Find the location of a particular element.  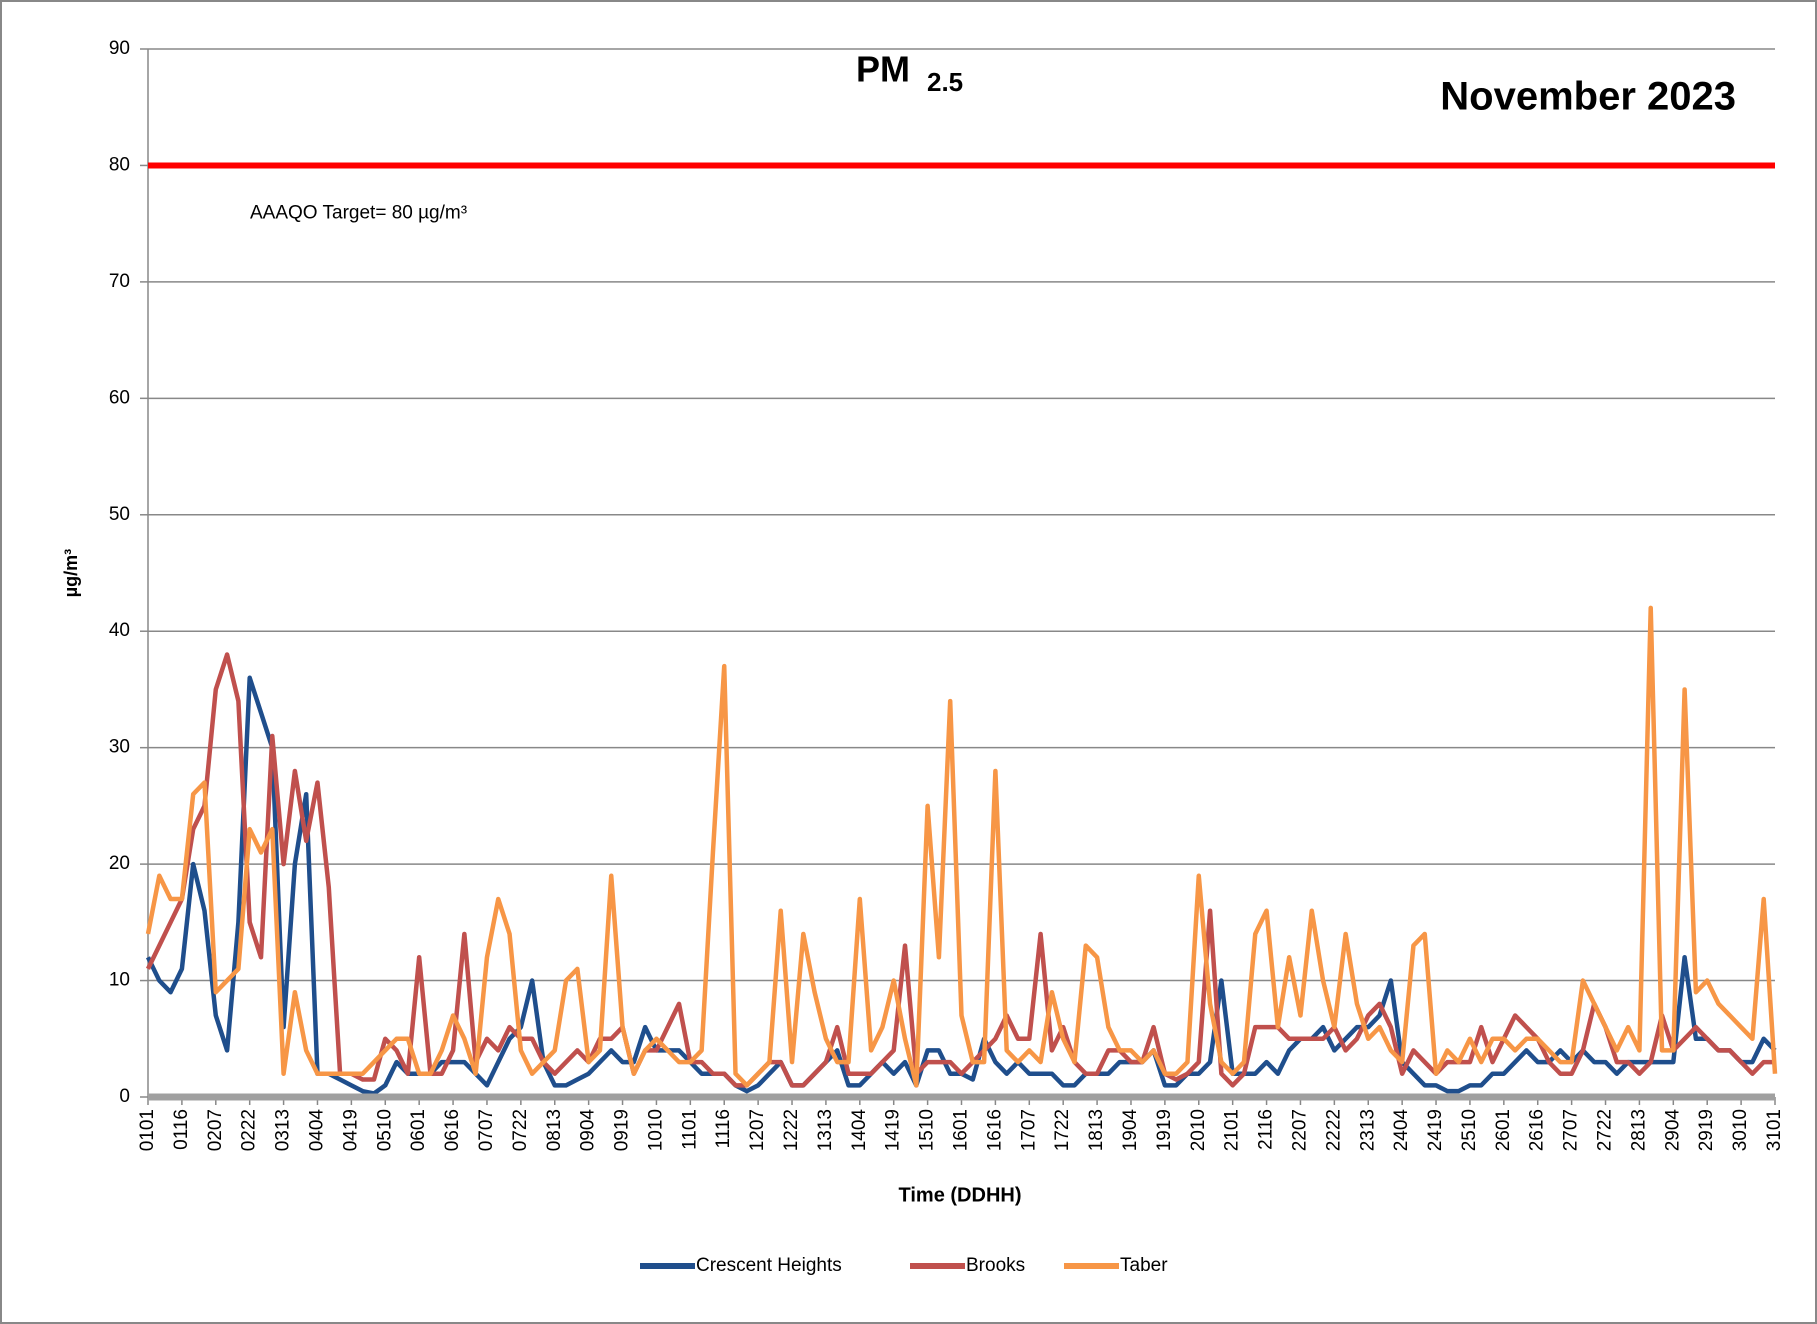

y-axis-label: µg/m³ is located at coordinates (71, 573).